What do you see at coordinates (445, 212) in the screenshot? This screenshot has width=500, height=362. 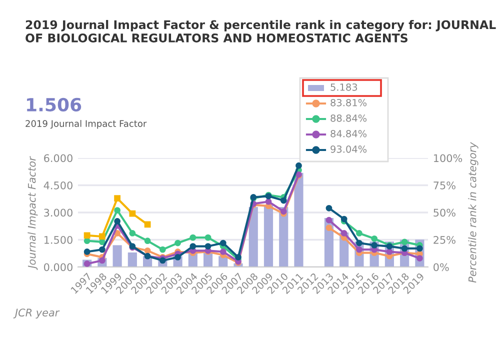 I see `y2-tick-label: 50%` at bounding box center [445, 212].